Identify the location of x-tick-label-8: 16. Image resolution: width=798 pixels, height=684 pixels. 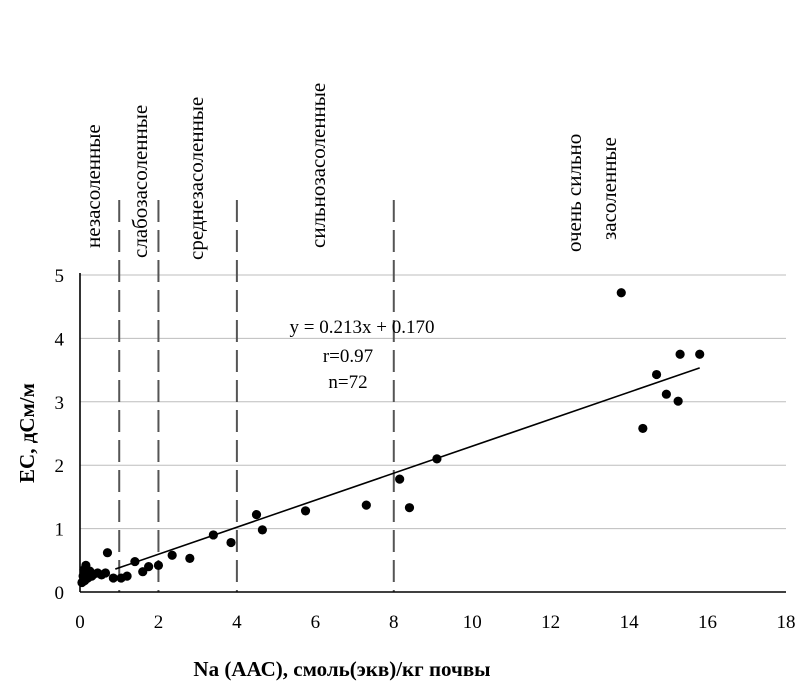
(707, 622).